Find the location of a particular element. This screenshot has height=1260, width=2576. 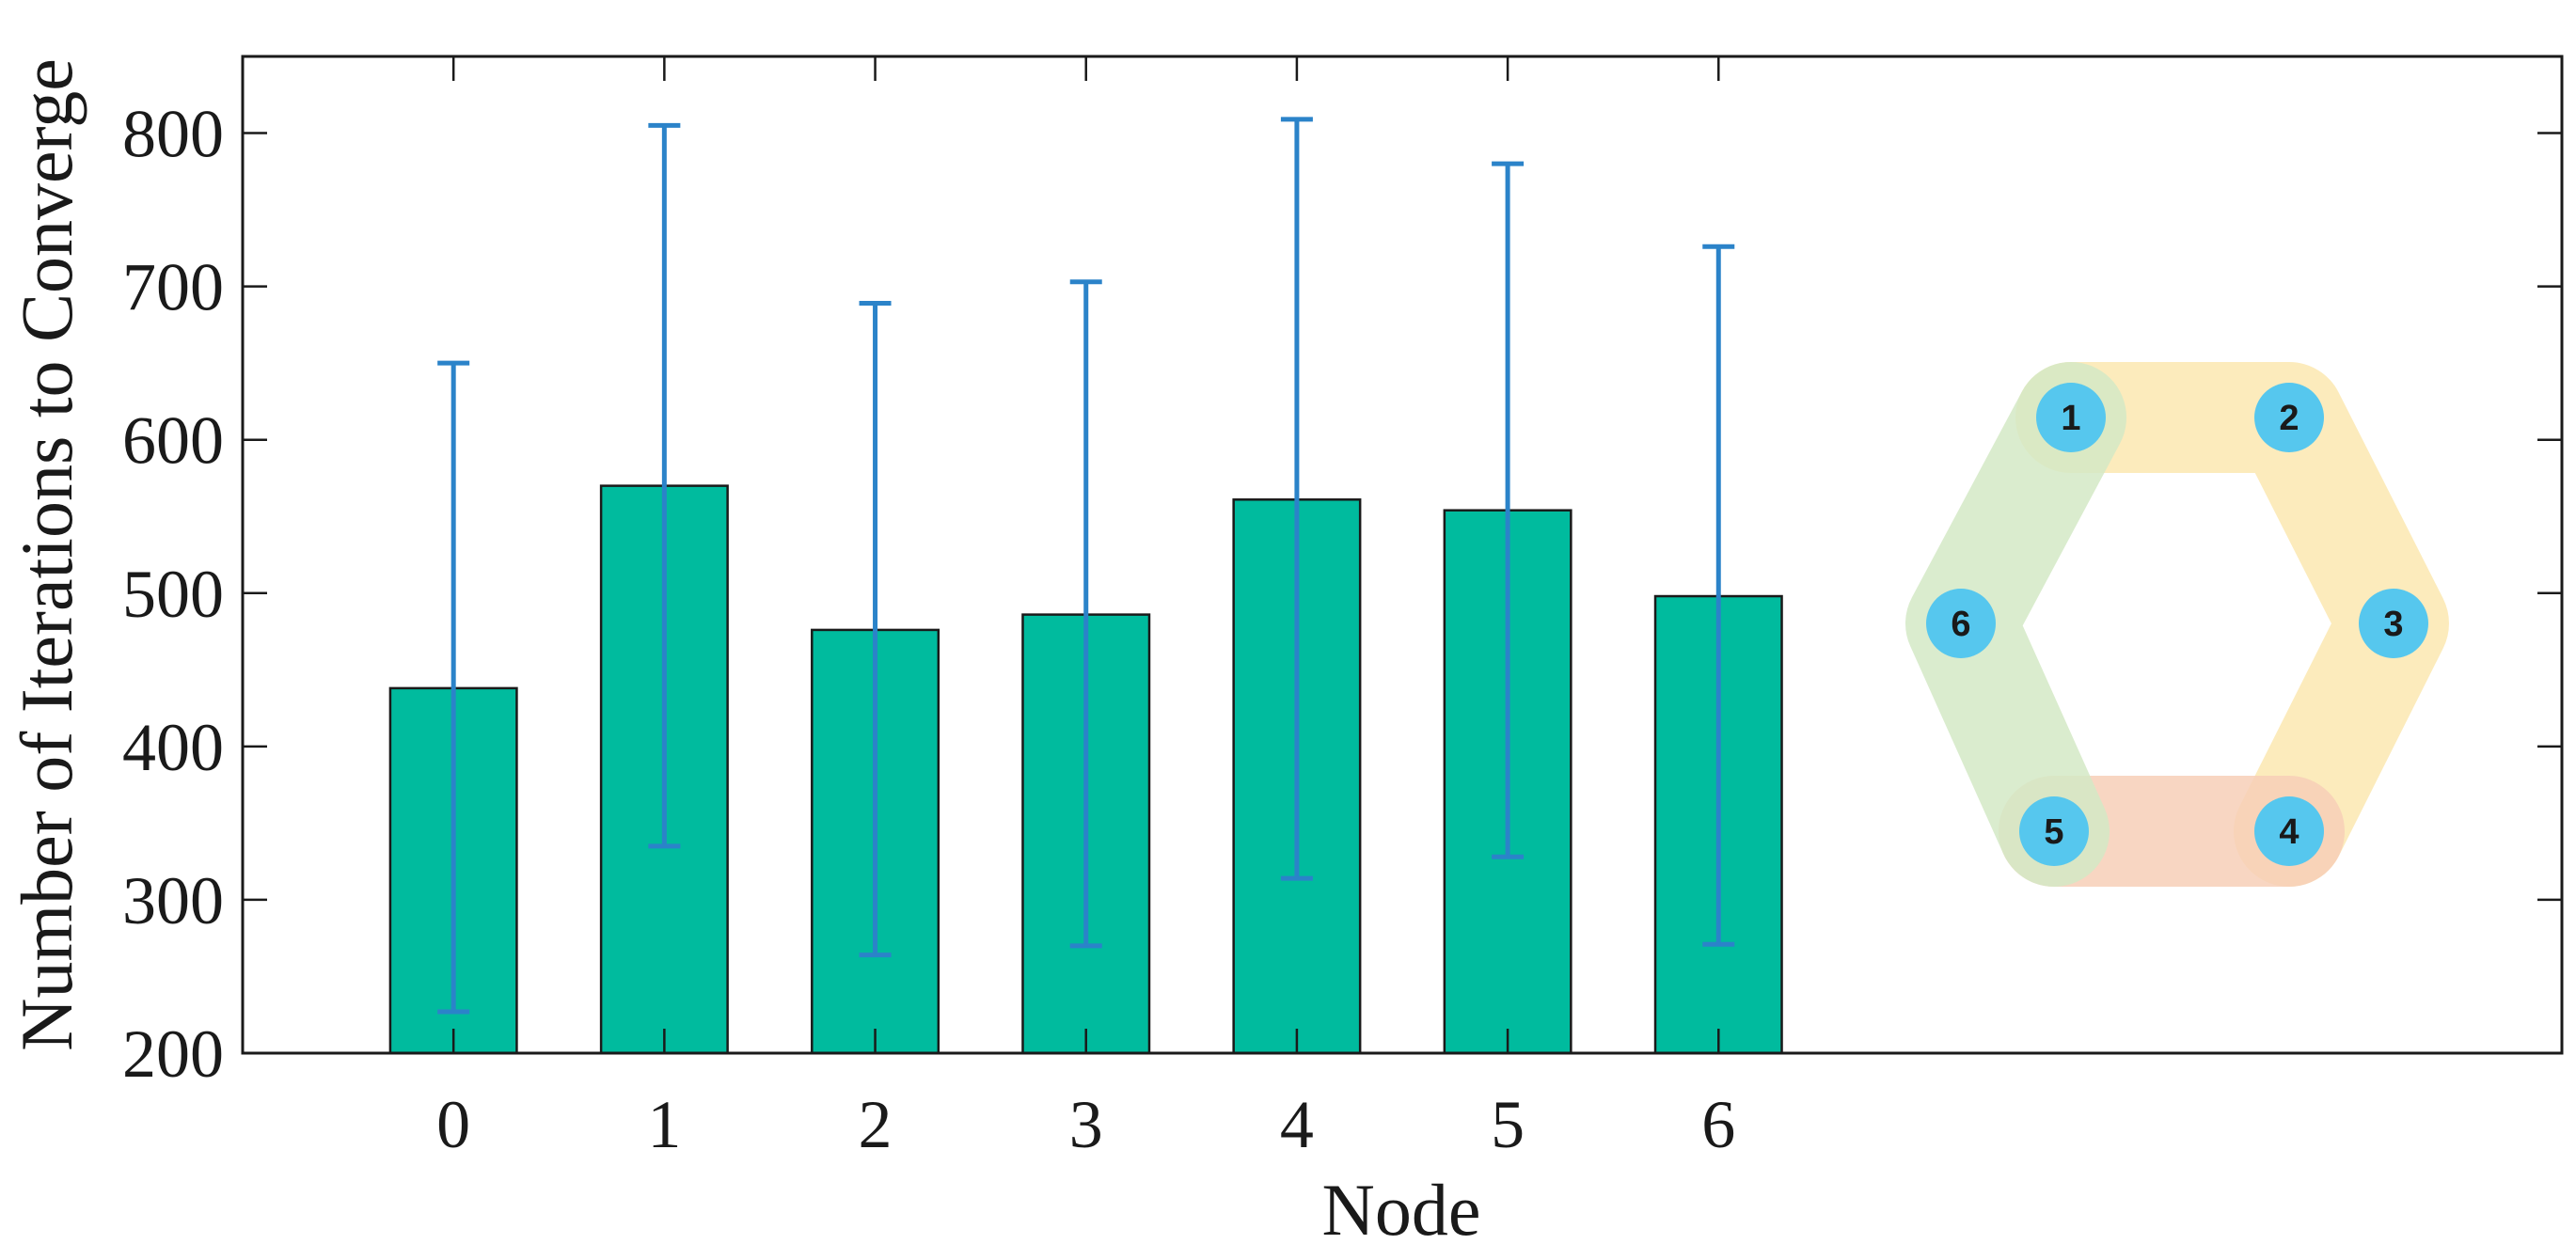

inset-node-label-1: 1 is located at coordinates (2070, 418).